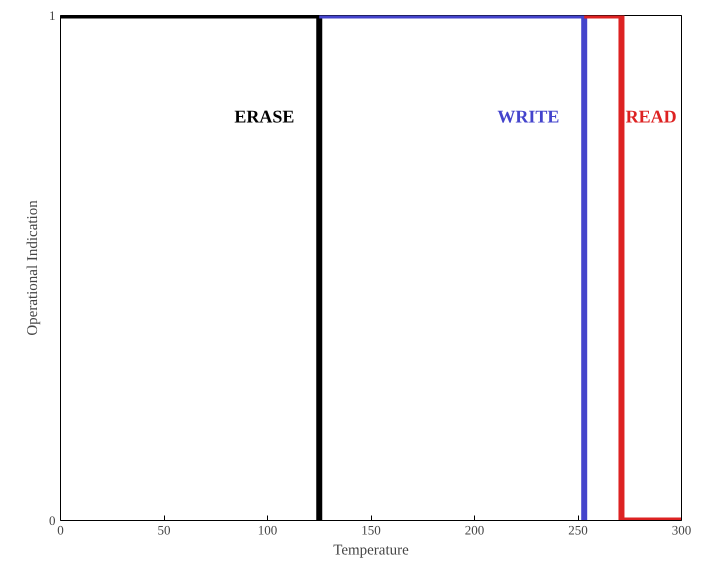 The width and height of the screenshot is (711, 570). I want to click on y-axis-title: Operational Indication, so click(33, 268).